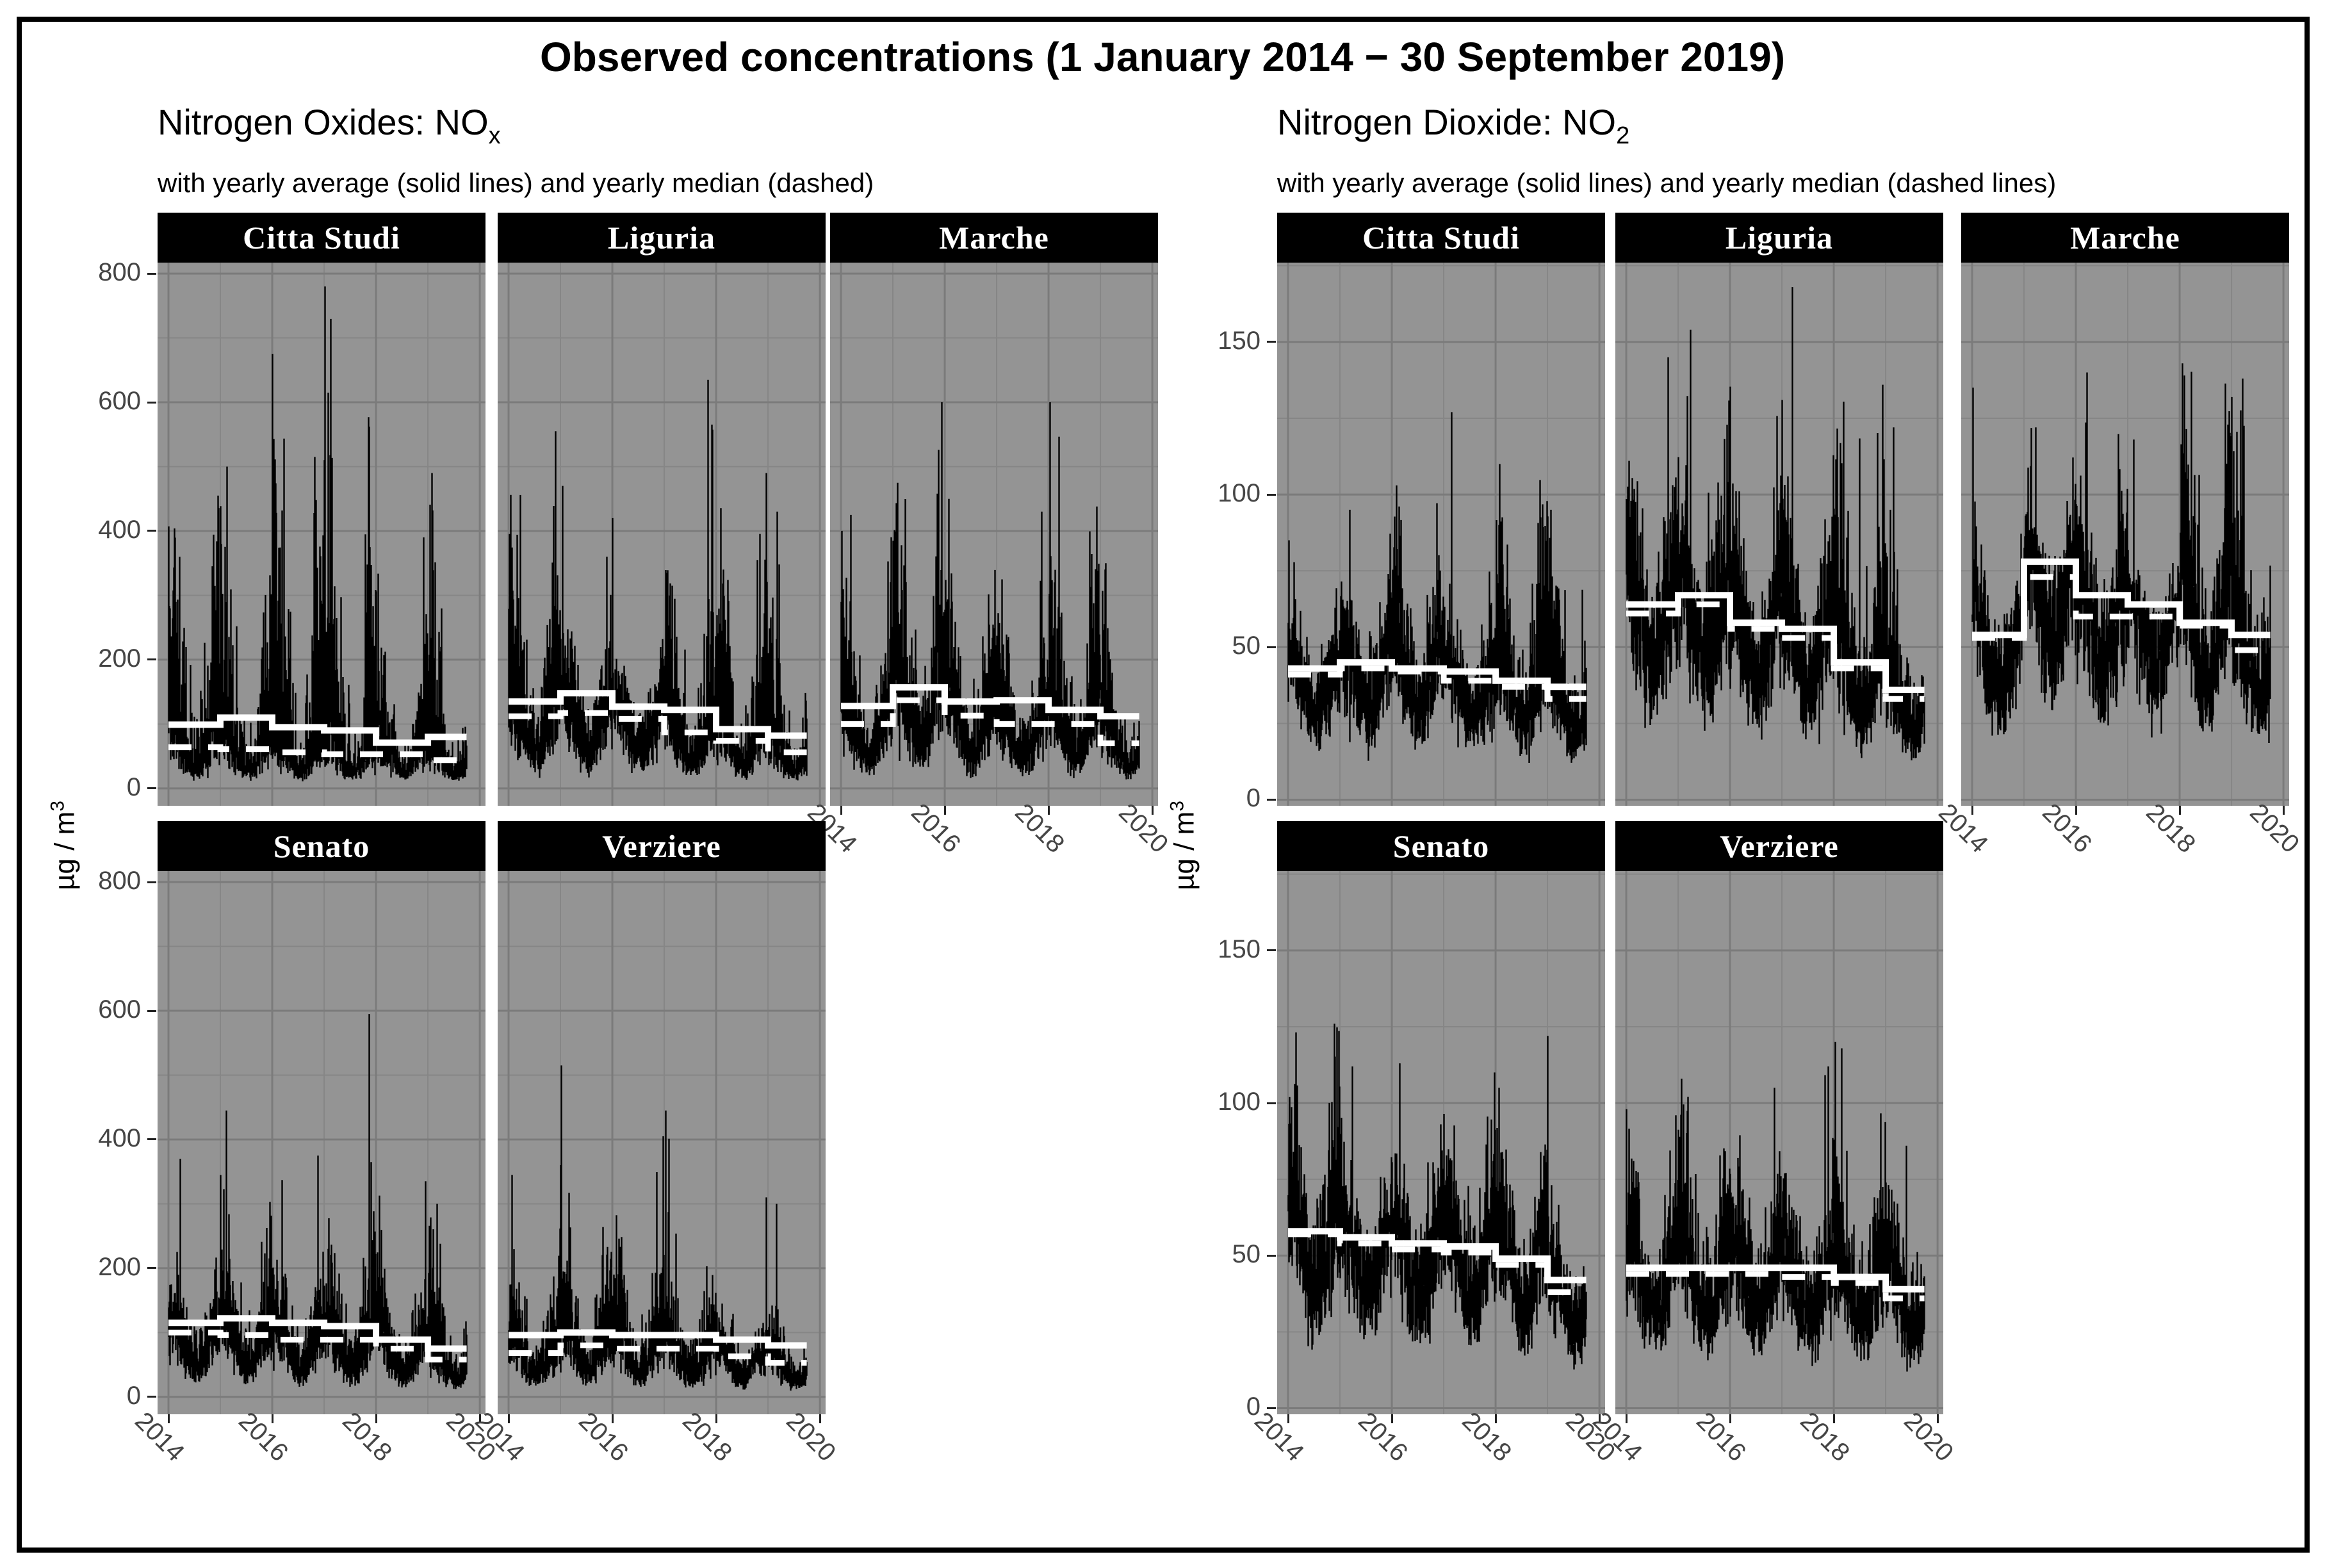 The height and width of the screenshot is (1568, 2325). Describe the element at coordinates (994, 534) in the screenshot. I see `panel-nox-marche` at that location.